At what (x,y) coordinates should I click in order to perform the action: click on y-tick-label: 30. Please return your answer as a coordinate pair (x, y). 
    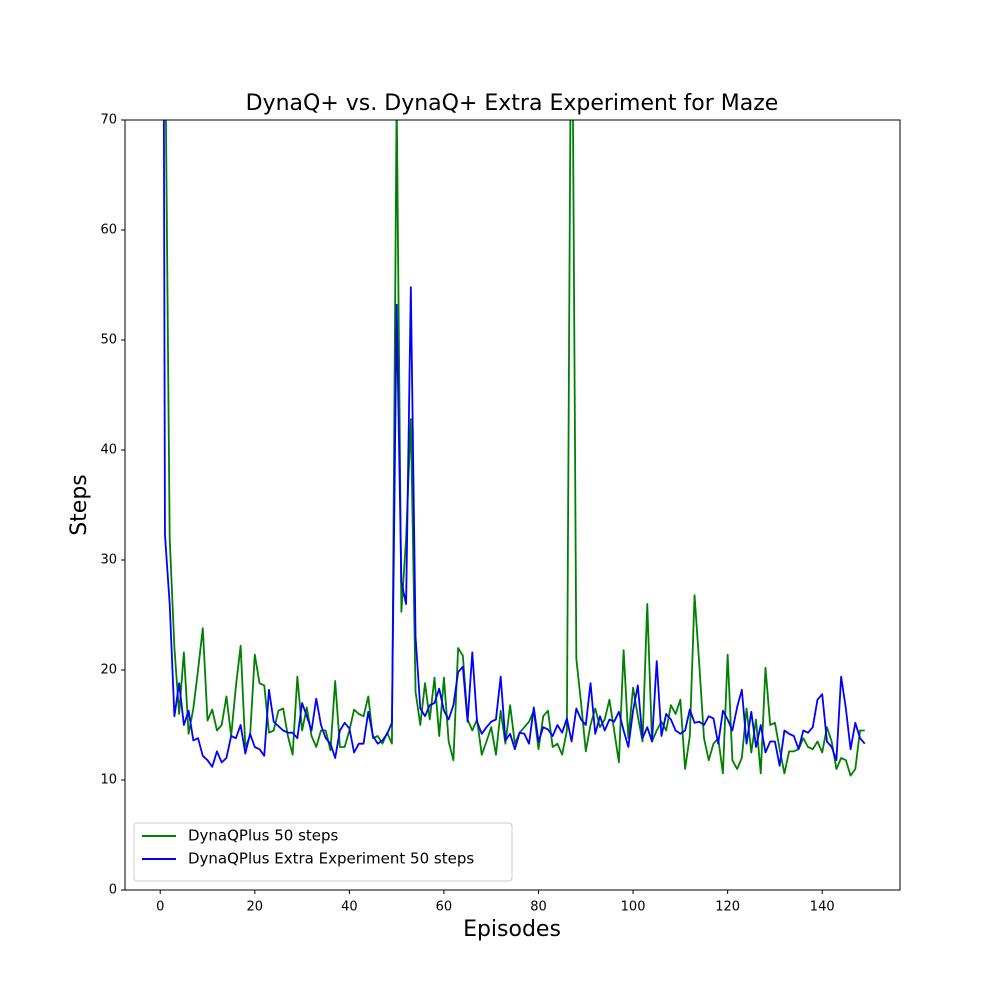
    Looking at the image, I should click on (108, 560).